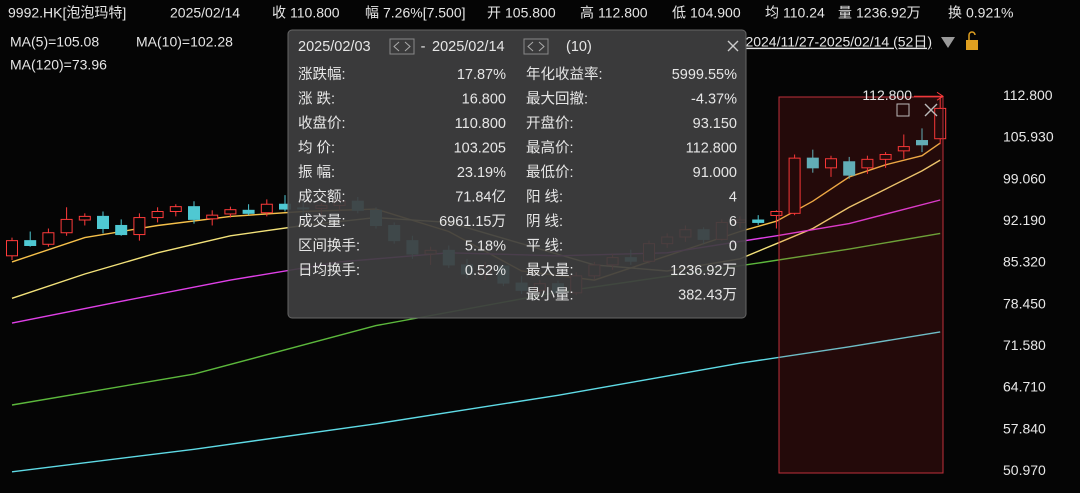  Describe the element at coordinates (733, 246) in the screenshot. I see `stat-value: 0` at that location.